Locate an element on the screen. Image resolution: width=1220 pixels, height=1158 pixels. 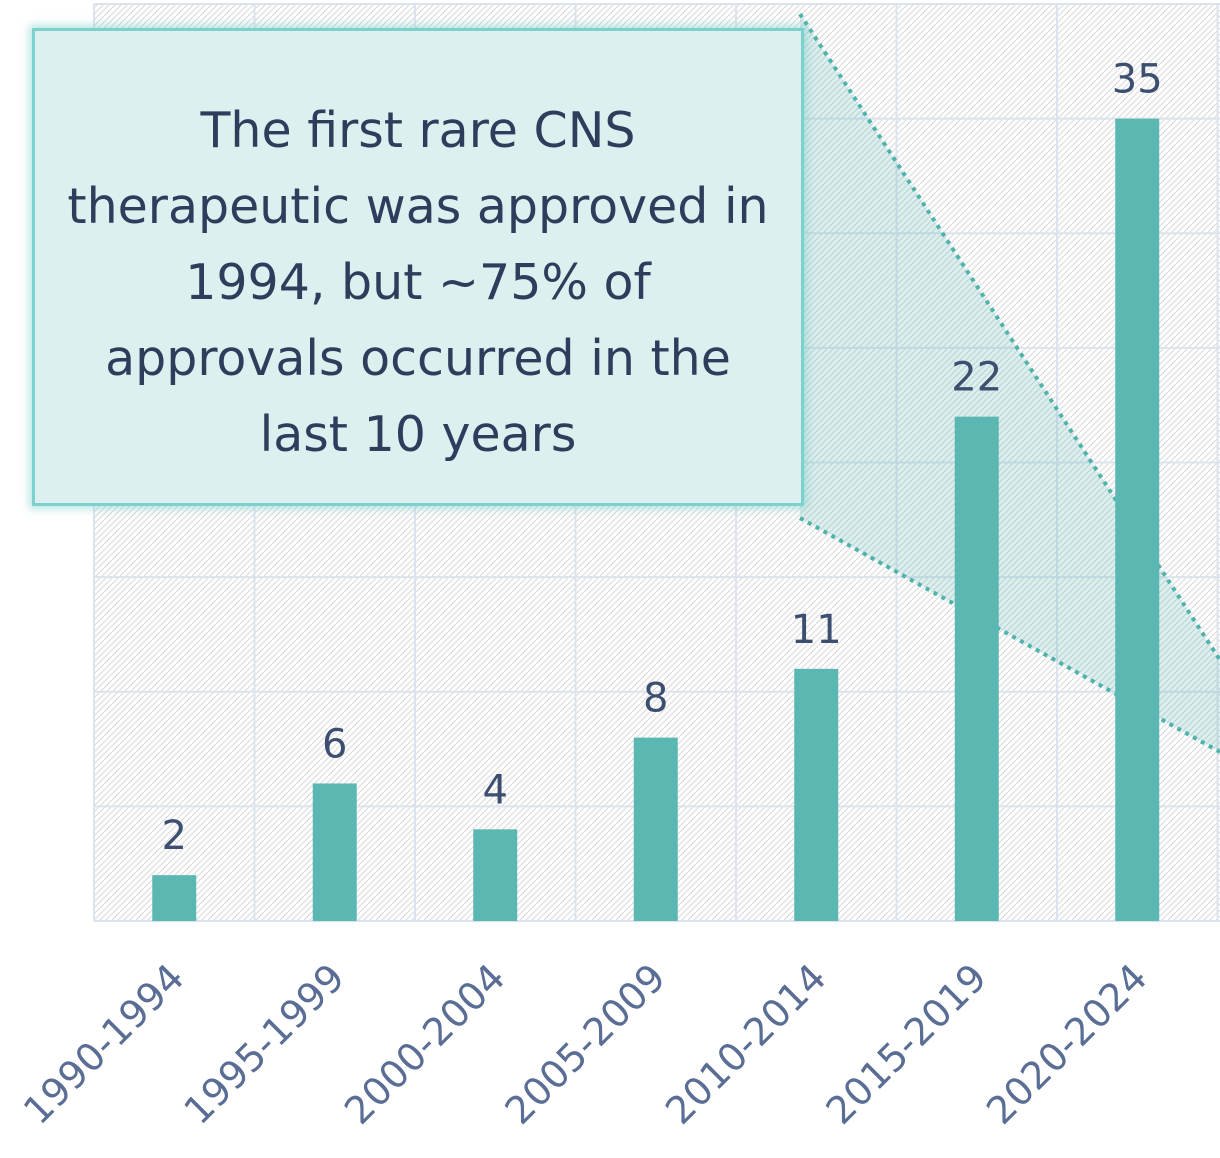
data-label-2010-2014: 11 is located at coordinates (816, 630).